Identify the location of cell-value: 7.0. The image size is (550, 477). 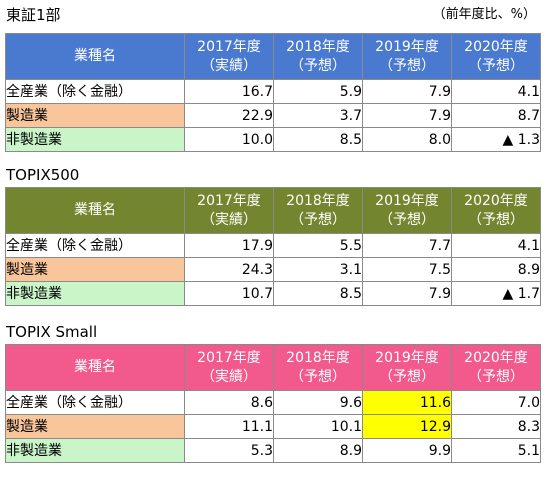
(496, 402).